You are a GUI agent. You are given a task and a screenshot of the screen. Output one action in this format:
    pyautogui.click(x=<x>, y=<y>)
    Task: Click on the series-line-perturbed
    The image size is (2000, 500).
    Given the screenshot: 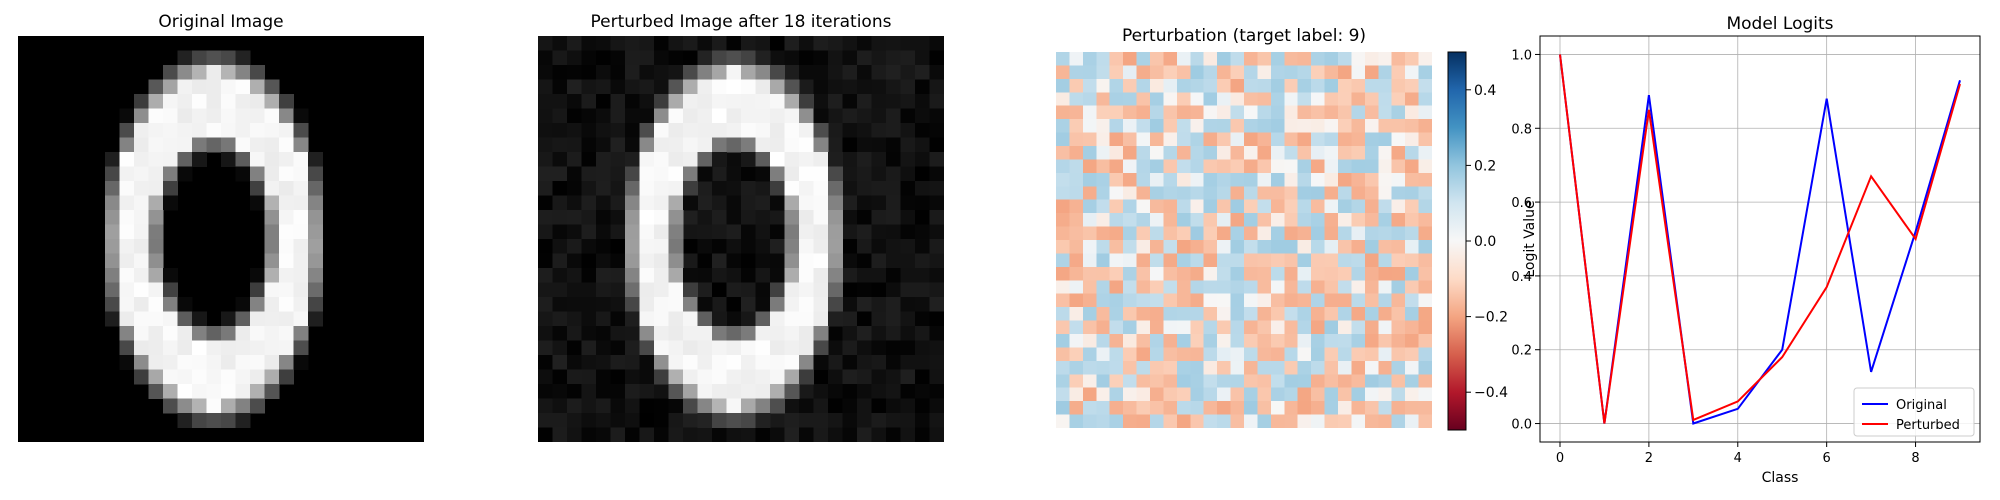 What is the action you would take?
    pyautogui.click(x=1760, y=239)
    